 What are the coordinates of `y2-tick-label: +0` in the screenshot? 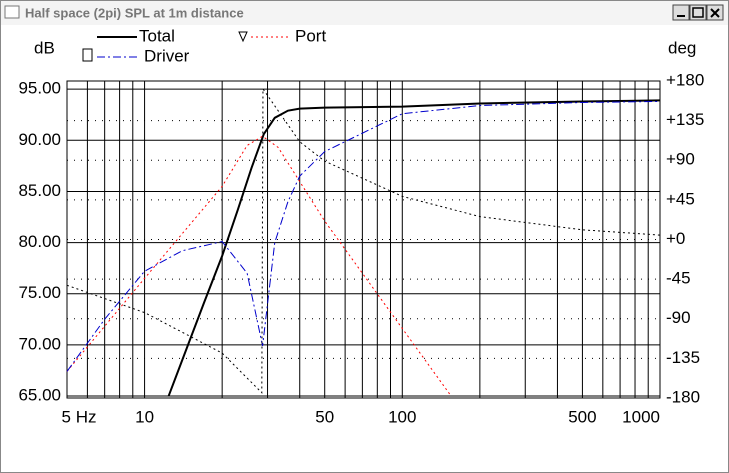 It's located at (675, 238).